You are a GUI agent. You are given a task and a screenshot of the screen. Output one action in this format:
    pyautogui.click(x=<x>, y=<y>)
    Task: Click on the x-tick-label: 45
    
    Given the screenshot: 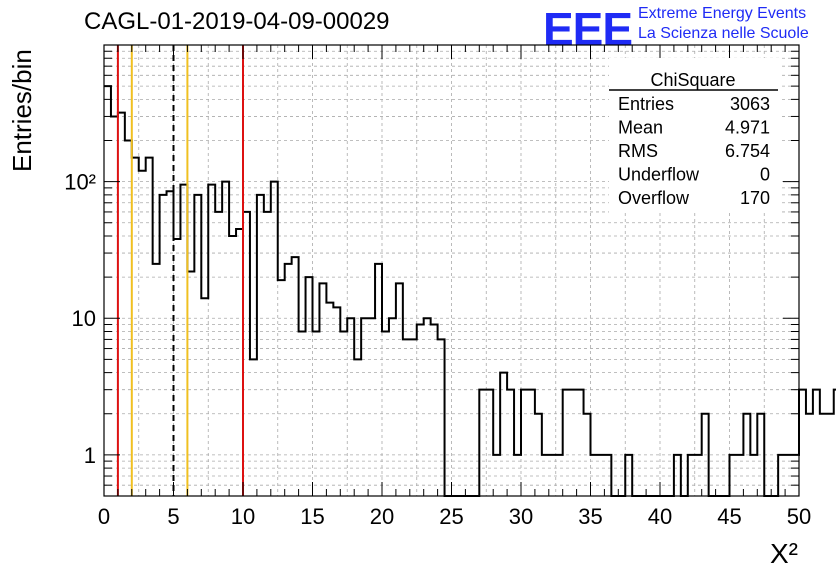 What is the action you would take?
    pyautogui.click(x=729, y=516)
    